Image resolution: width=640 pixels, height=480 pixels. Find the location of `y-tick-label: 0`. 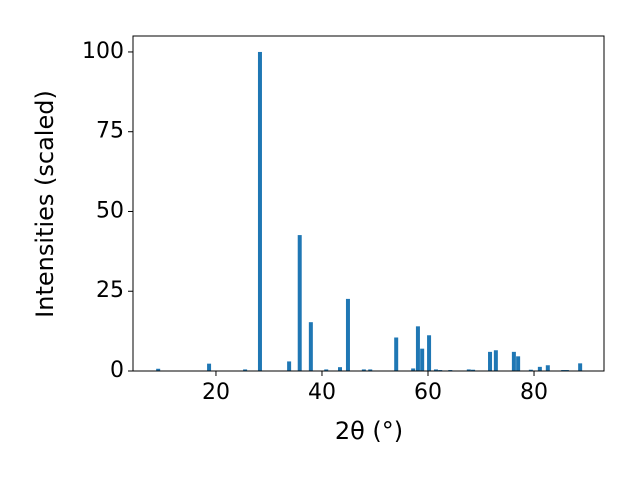

y-tick-label: 0 is located at coordinates (117, 370).